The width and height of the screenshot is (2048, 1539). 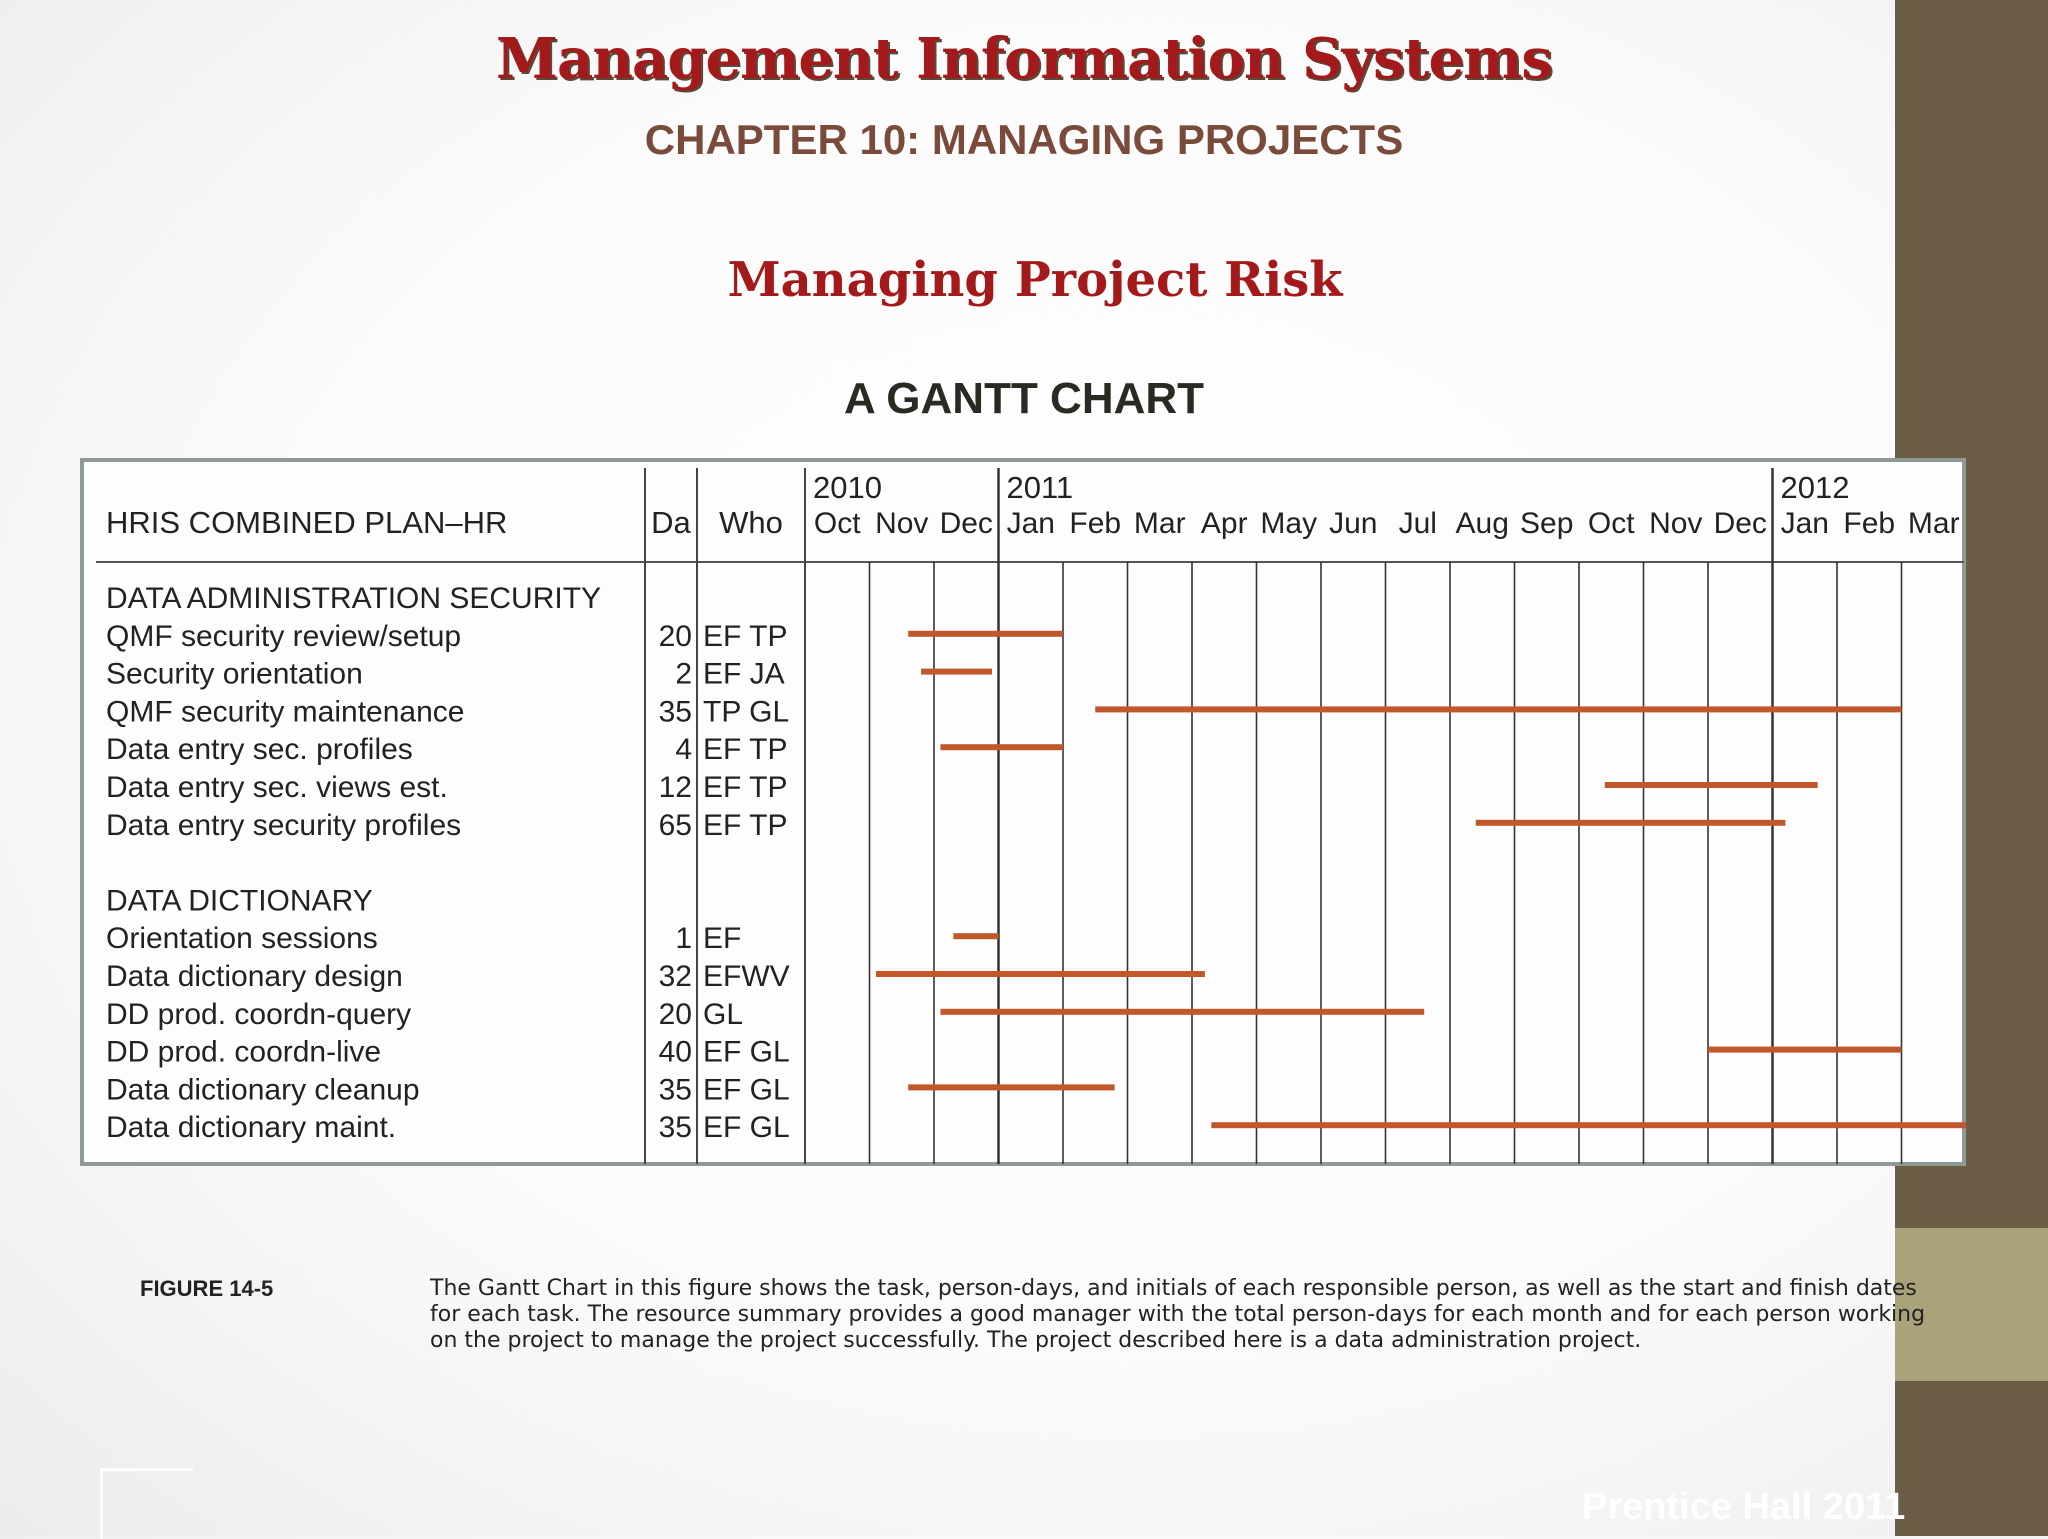 What do you see at coordinates (263, 1089) in the screenshot?
I see `task-name: Data dictionary cleanup` at bounding box center [263, 1089].